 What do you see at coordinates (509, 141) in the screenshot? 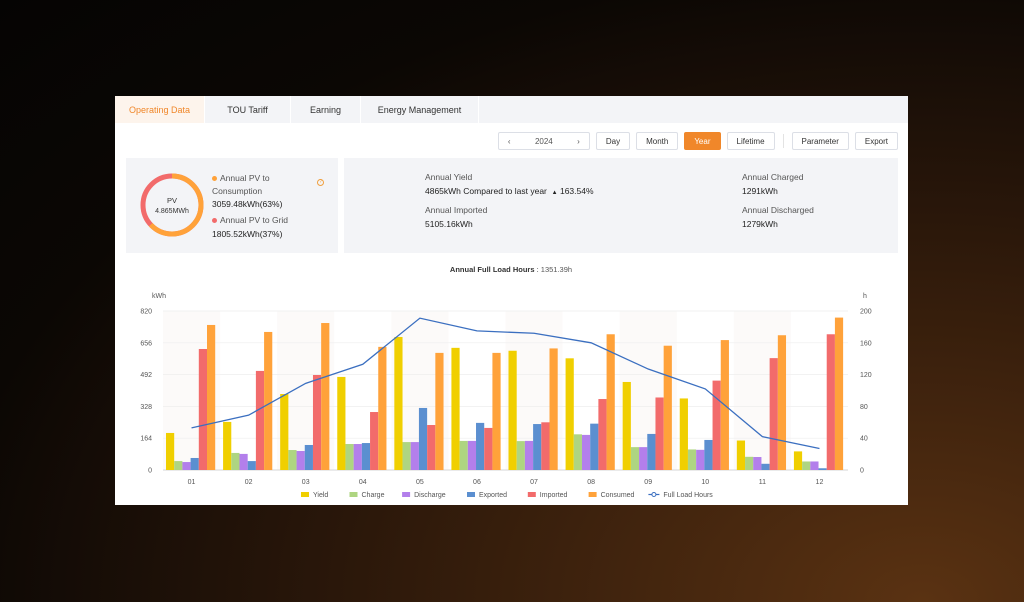
I see `chevron-left-icon: ‹` at bounding box center [509, 141].